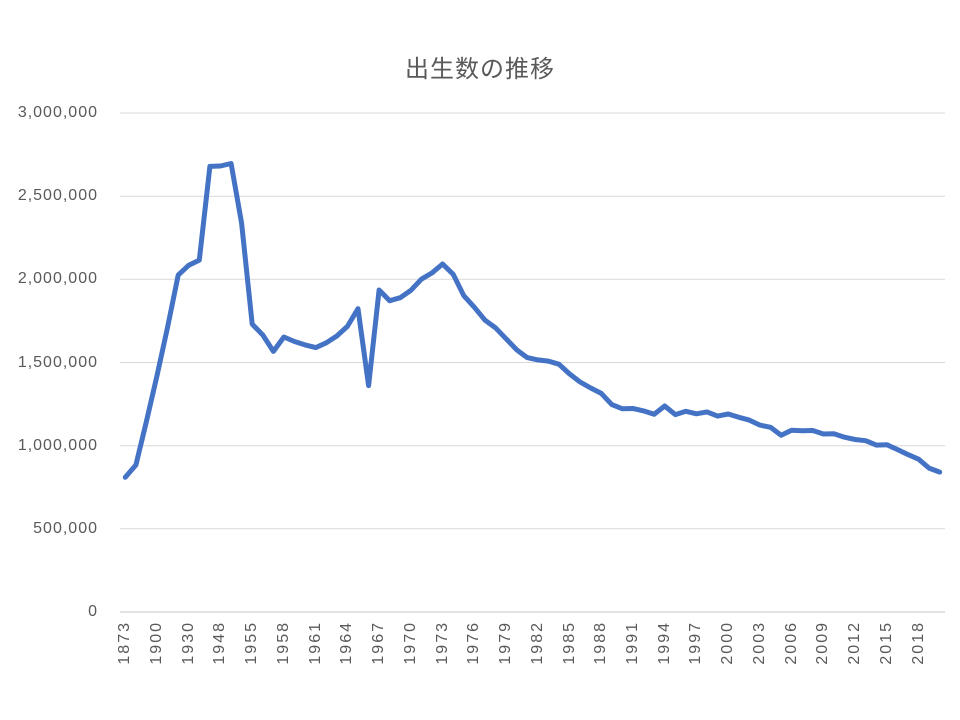 The width and height of the screenshot is (960, 720). What do you see at coordinates (791, 643) in the screenshot?
I see `x-axis-tick-label: 2006` at bounding box center [791, 643].